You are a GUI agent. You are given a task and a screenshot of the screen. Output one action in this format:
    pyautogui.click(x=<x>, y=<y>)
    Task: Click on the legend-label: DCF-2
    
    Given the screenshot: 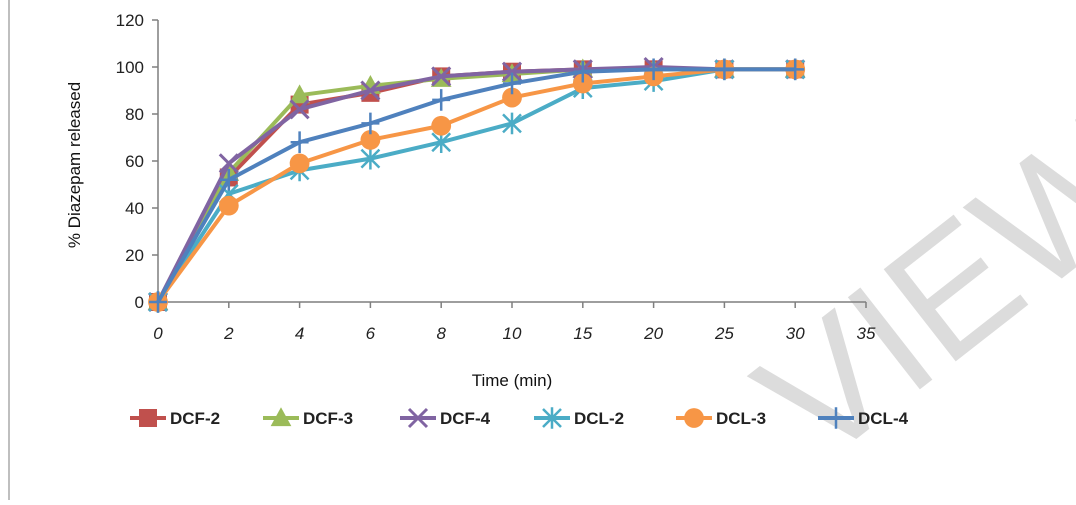 What is the action you would take?
    pyautogui.click(x=195, y=418)
    